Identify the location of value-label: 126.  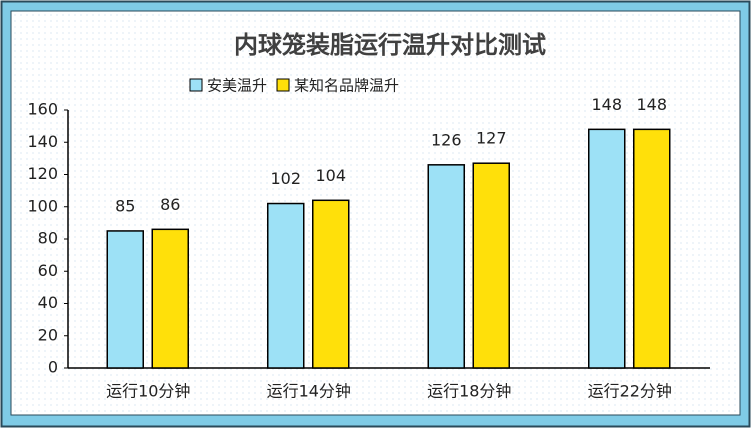
(446, 139).